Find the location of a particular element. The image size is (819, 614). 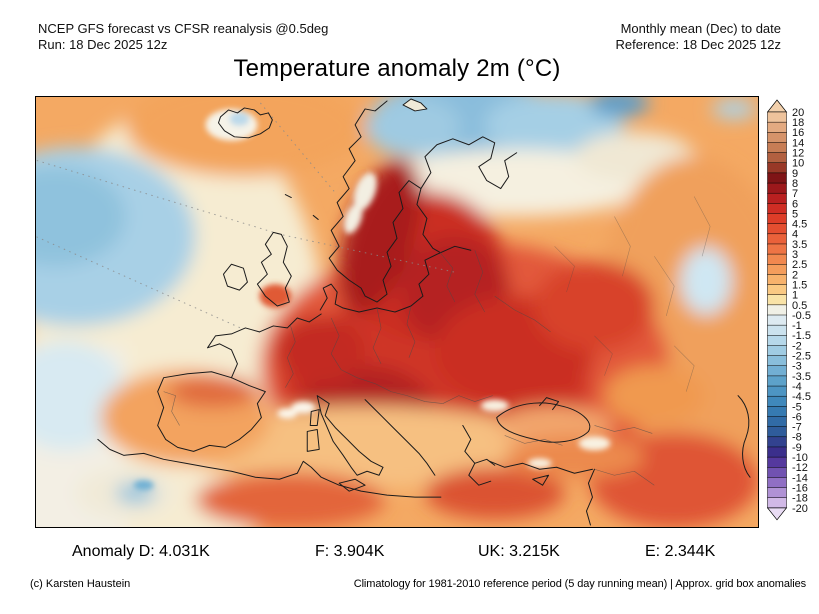

reference-date-label: Reference: 18 Dec 2025 12z is located at coordinates (698, 44).